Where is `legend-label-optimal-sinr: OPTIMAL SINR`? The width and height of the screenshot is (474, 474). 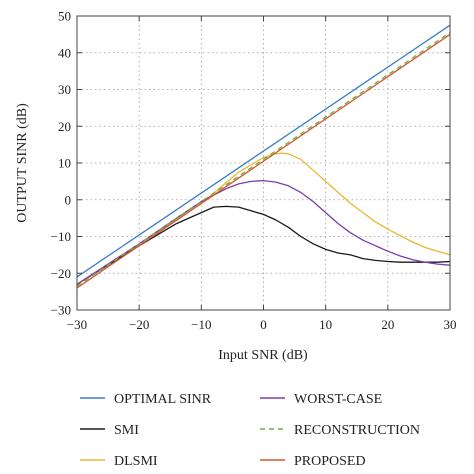 legend-label-optimal-sinr: OPTIMAL SINR is located at coordinates (163, 399).